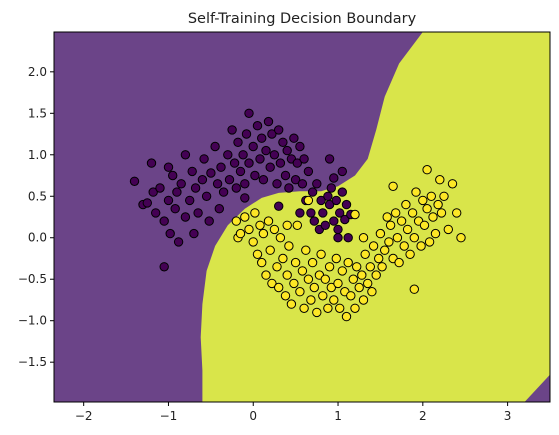  What do you see at coordinates (32, 321) in the screenshot?
I see `y-tick-label: −1.0` at bounding box center [32, 321].